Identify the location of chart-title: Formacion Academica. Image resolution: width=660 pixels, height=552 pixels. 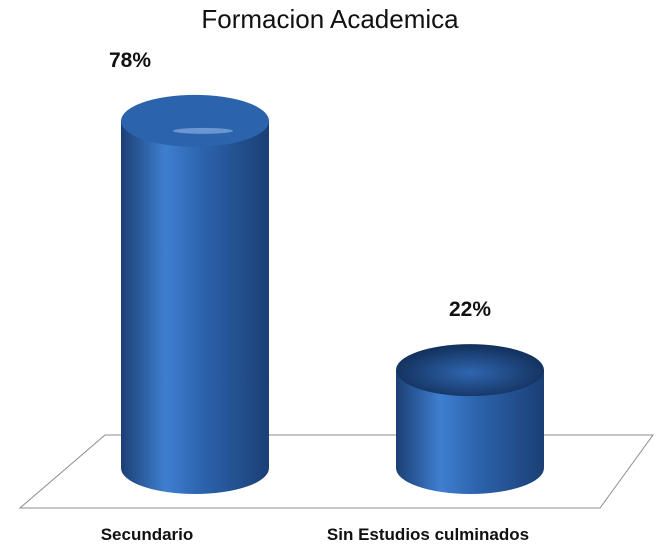
(330, 19).